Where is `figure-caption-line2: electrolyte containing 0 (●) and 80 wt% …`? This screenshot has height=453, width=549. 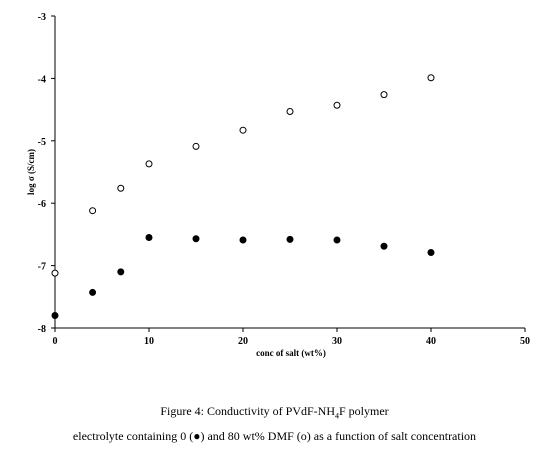
figure-caption-line2: electrolyte containing 0 (●) and 80 wt% … is located at coordinates (274, 436).